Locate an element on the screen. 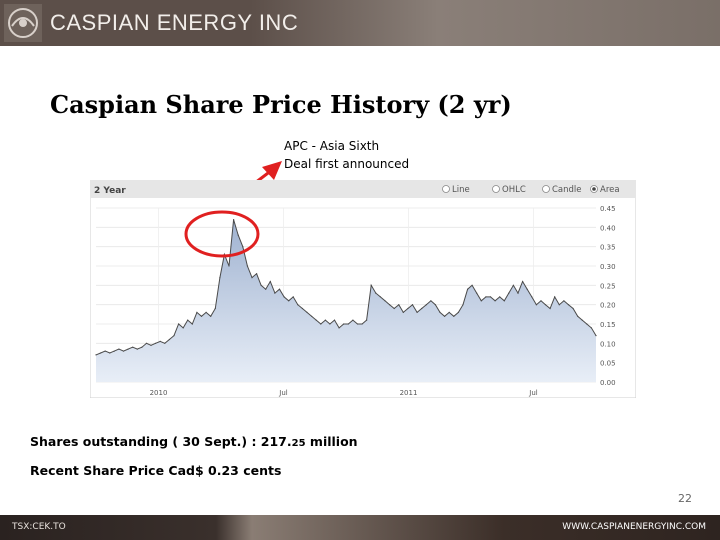 The image size is (720, 540). mode-label-candle: Candle is located at coordinates (567, 190).